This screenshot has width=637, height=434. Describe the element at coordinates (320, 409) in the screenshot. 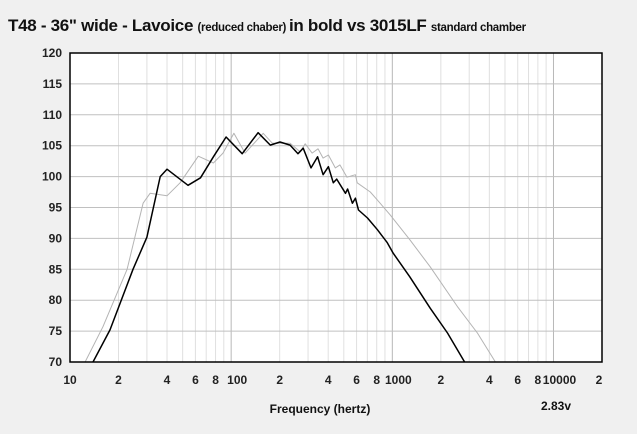

I see `x-axis-label: Frequency (hertz)` at that location.